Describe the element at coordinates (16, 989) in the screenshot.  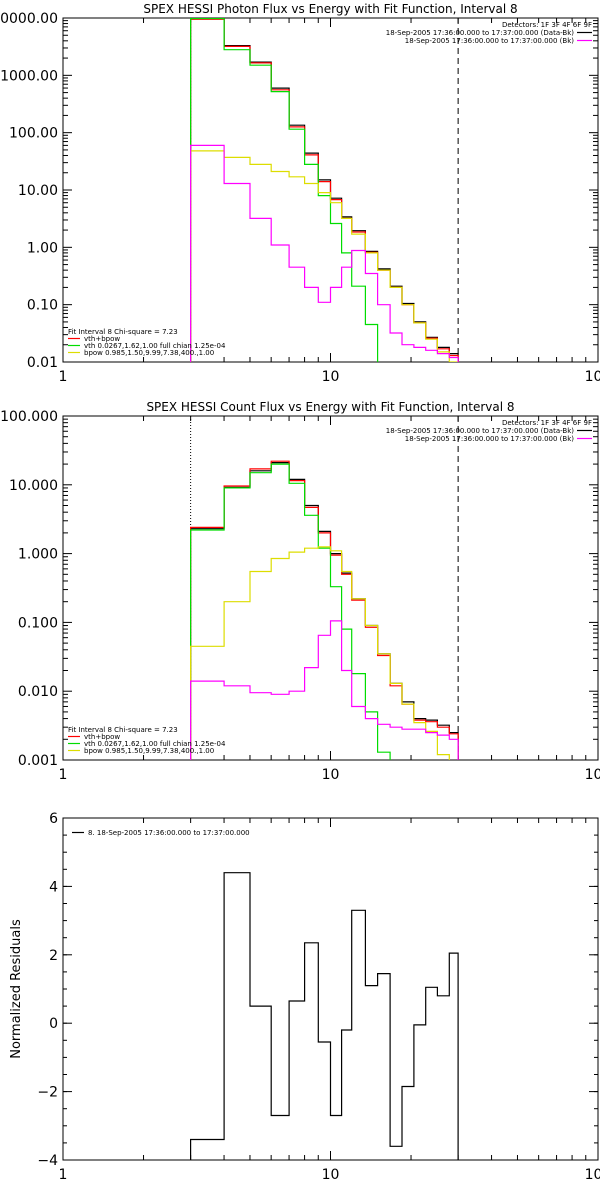
I see `y-axis-label: Normalized Residuals` at that location.